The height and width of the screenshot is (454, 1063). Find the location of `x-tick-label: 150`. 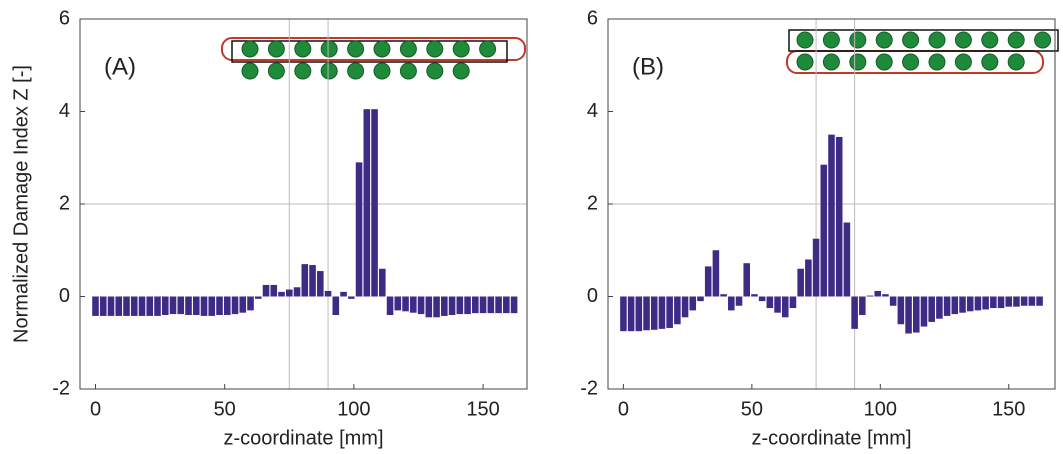

x-tick-label: 150 is located at coordinates (1008, 409).